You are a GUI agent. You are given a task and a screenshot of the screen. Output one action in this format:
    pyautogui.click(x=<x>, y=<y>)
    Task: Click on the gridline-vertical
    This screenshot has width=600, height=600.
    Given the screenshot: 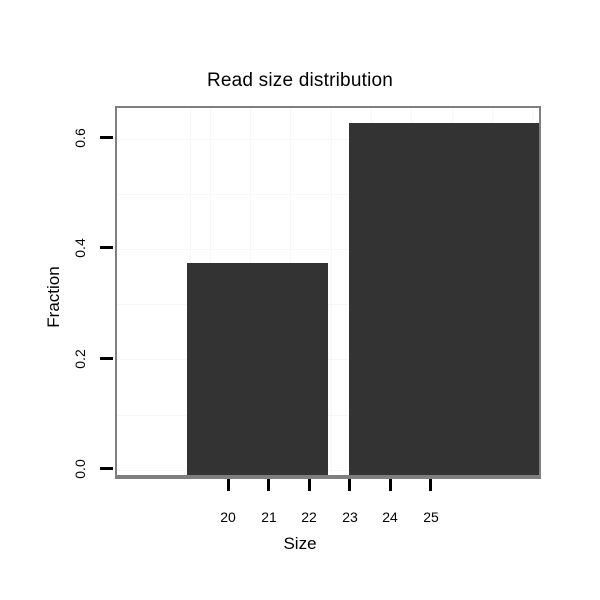 What is the action you would take?
    pyautogui.click(x=331, y=291)
    